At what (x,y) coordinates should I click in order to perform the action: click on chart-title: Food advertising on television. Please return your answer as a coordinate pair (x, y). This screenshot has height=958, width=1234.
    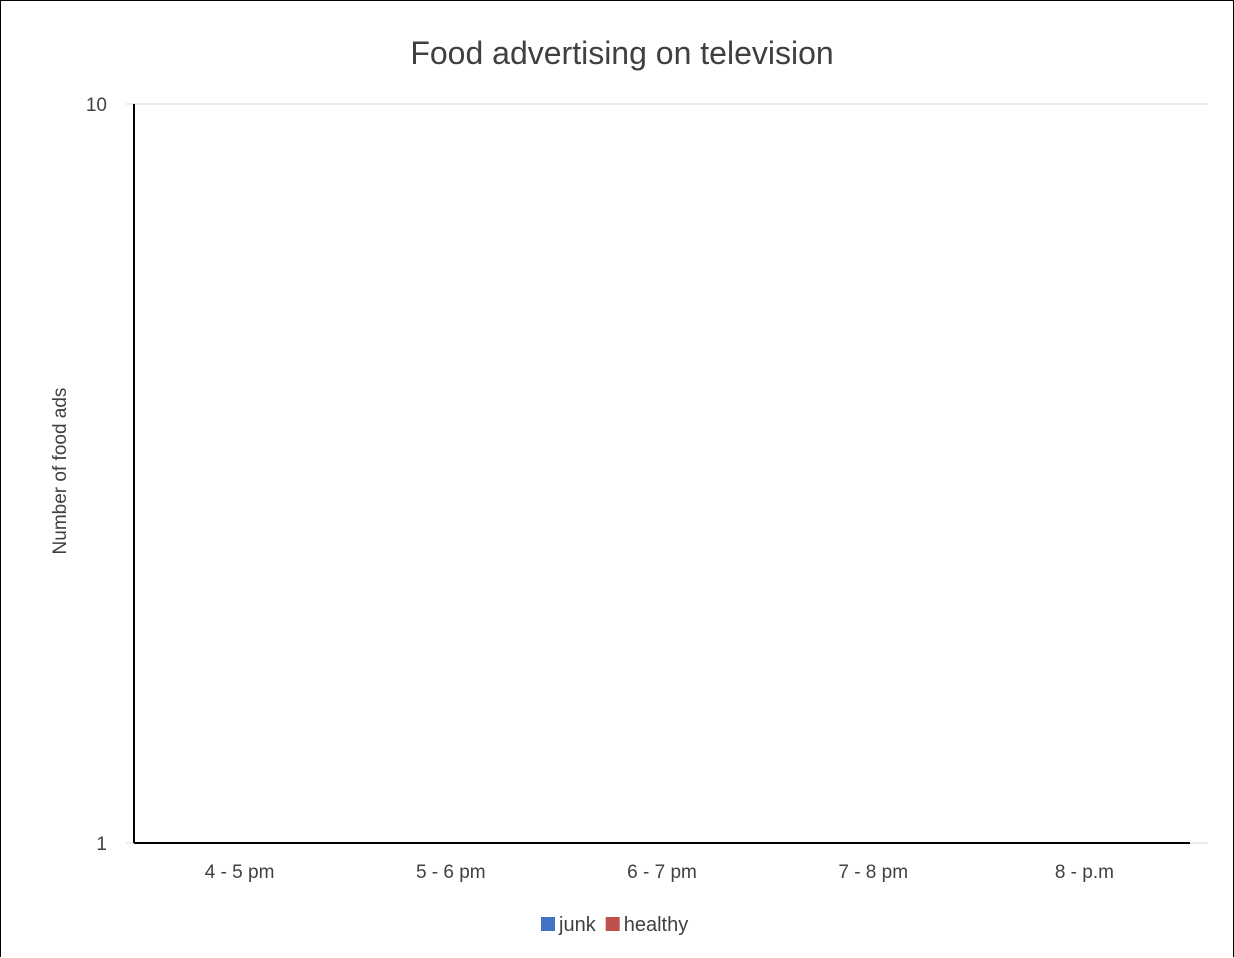
    Looking at the image, I should click on (621, 53).